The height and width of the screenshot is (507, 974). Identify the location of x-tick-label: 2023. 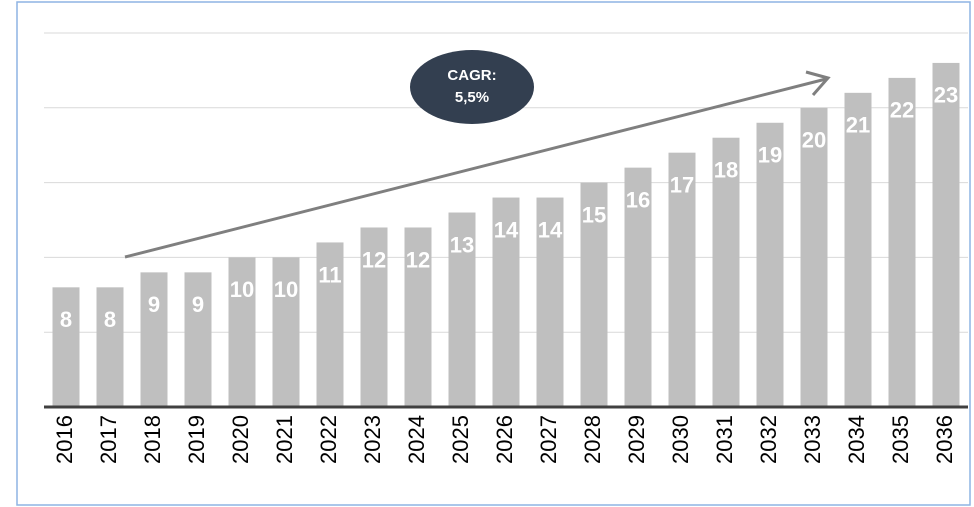
(372, 439).